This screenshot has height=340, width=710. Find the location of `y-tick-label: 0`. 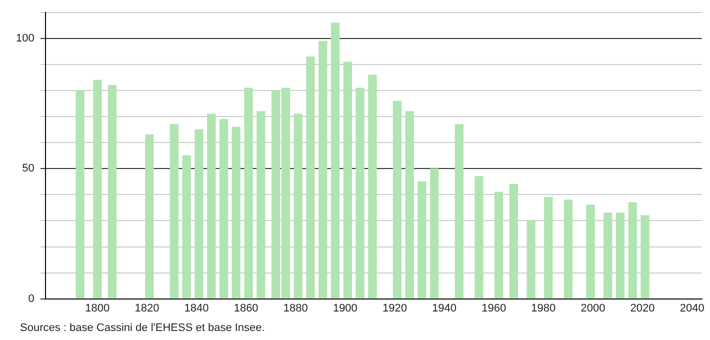

y-tick-label: 0 is located at coordinates (31, 298).